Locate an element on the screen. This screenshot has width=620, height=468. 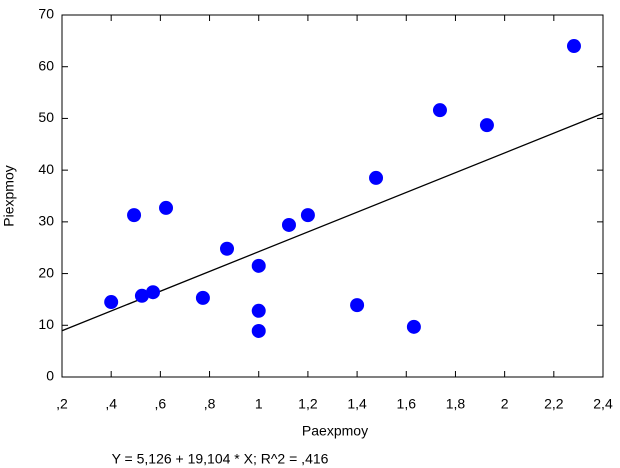
y-tick-label: 40 is located at coordinates (46, 169).